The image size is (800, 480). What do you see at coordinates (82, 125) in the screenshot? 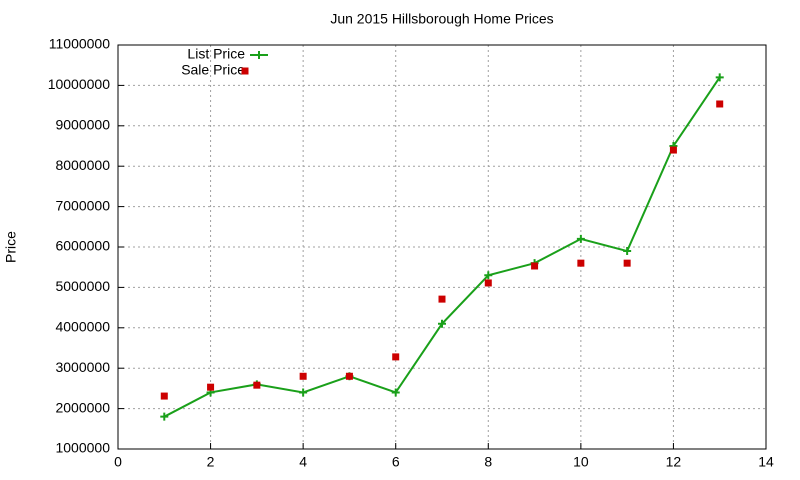
I see `y-tick-label: 9000000` at bounding box center [82, 125].